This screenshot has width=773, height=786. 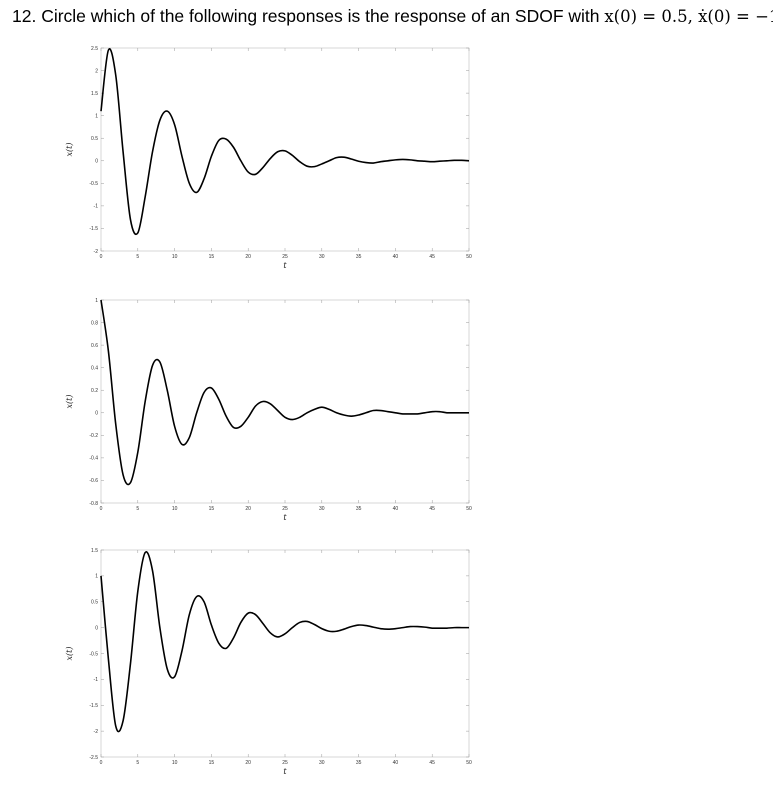 I want to click on y-tick-label: 0.2, so click(x=94, y=391).